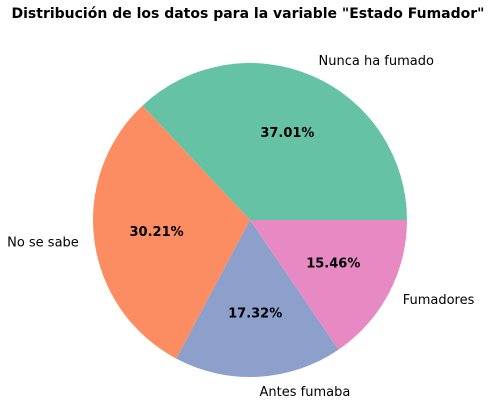 The height and width of the screenshot is (406, 493). What do you see at coordinates (333, 264) in the screenshot?
I see `slice-pct-label-4: 15.46%` at bounding box center [333, 264].